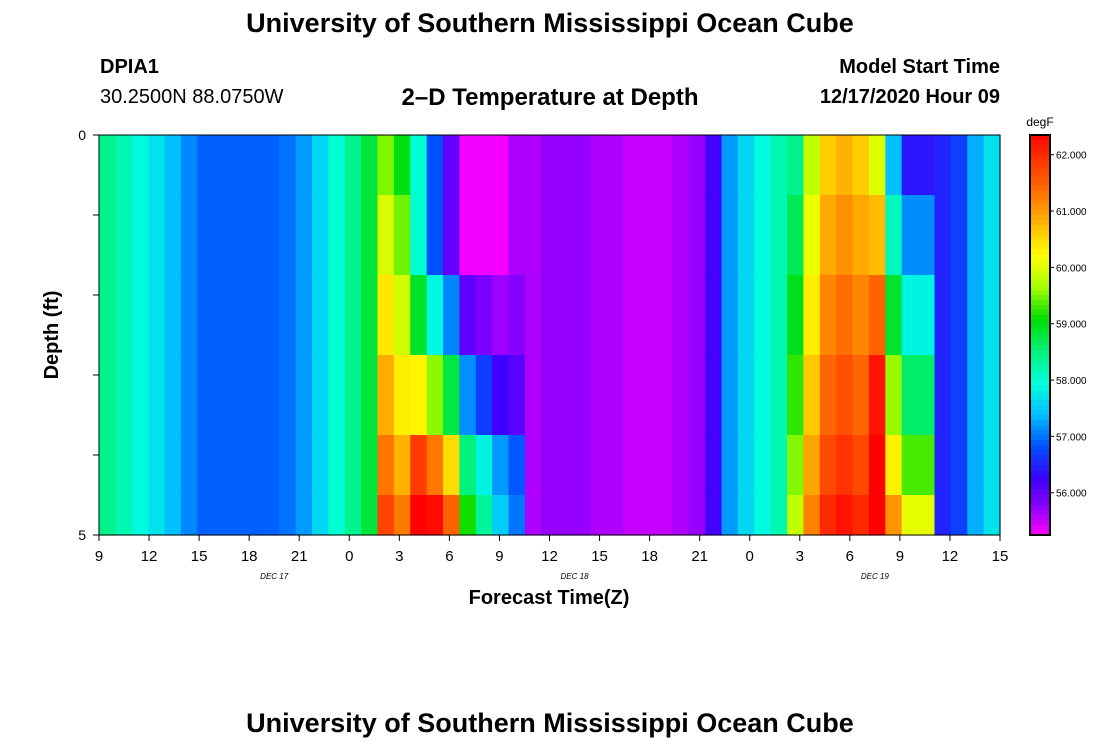 The width and height of the screenshot is (1100, 750). I want to click on x-tick-label: 9, so click(499, 556).